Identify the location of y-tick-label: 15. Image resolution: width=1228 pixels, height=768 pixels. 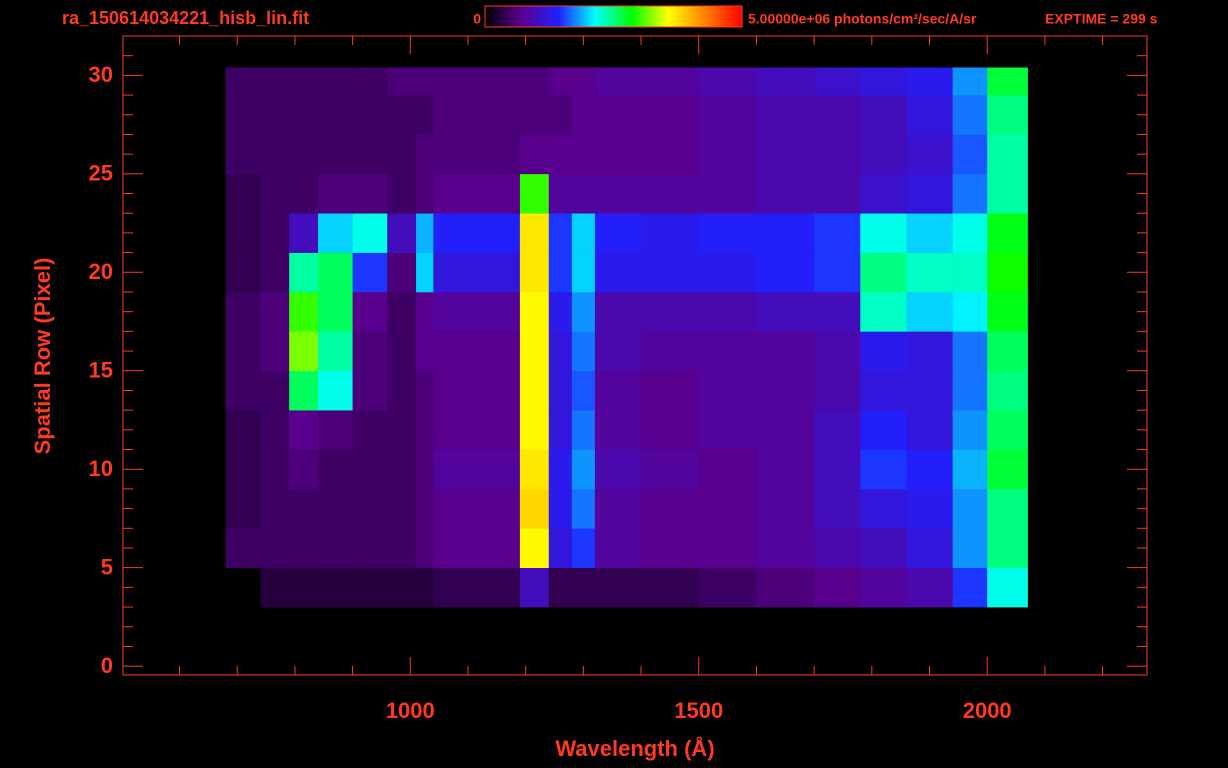
(101, 370).